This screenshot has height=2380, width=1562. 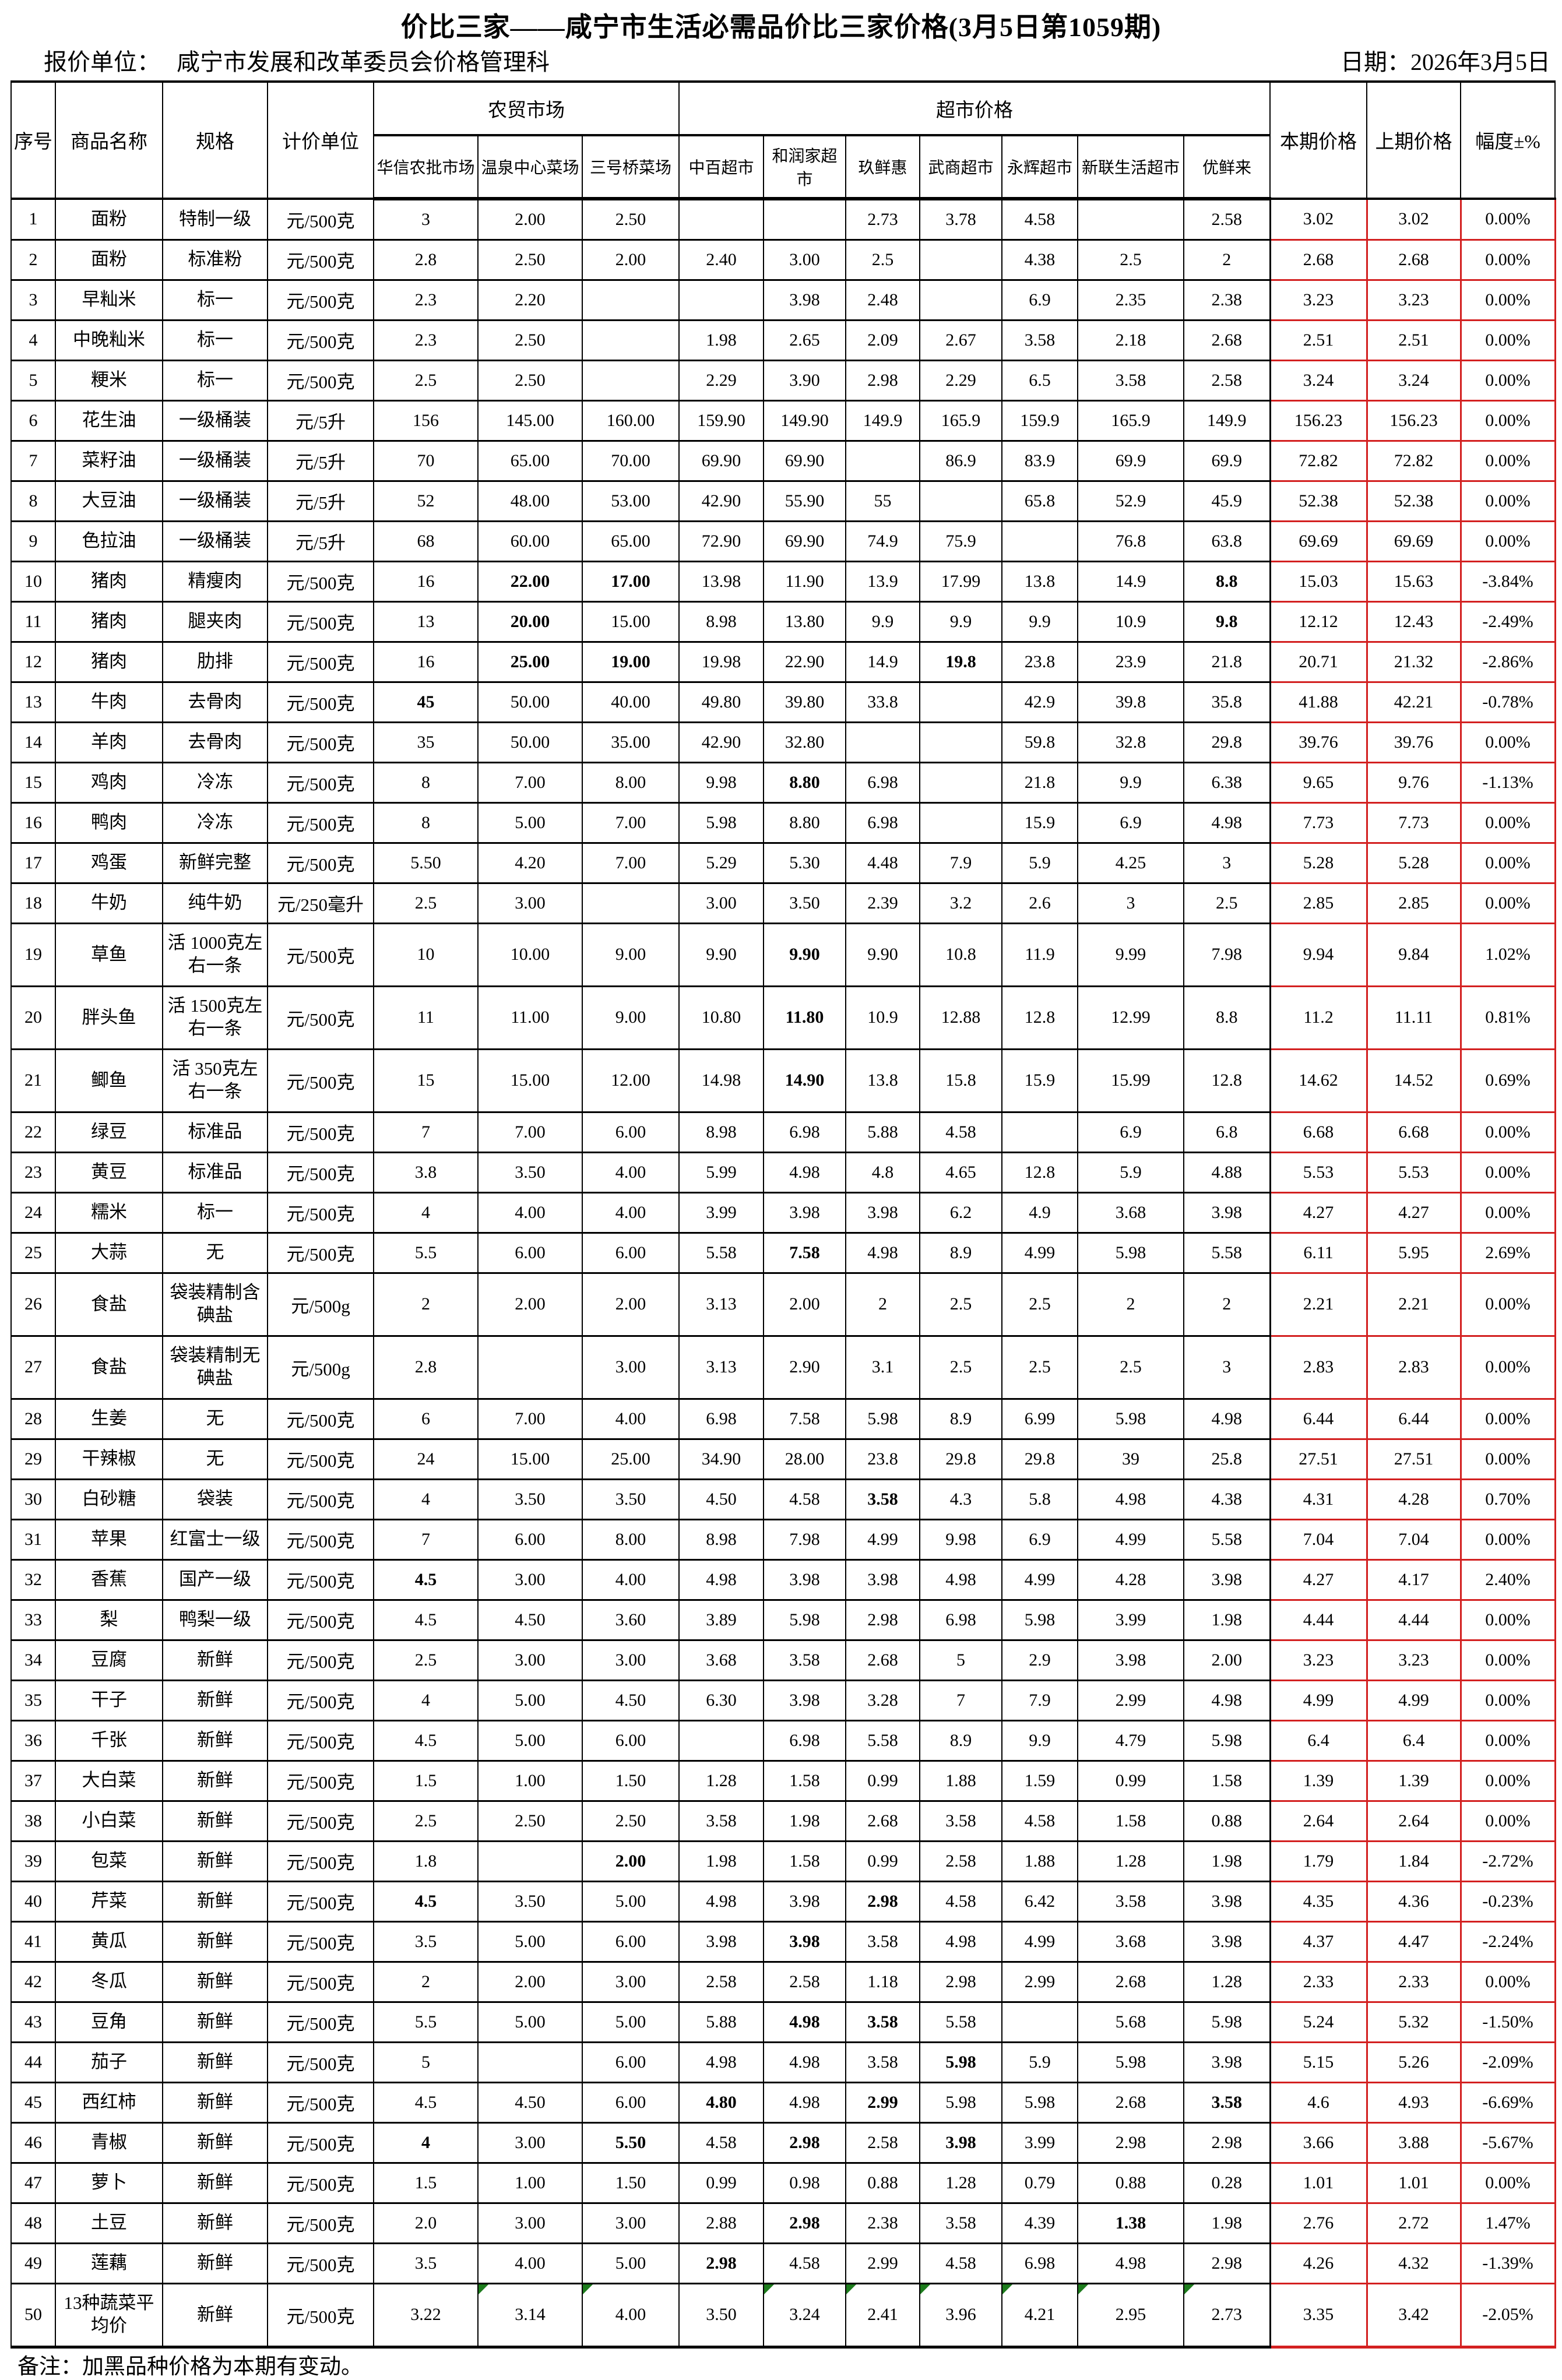 I want to click on cell-price-yonghui: 4.99, so click(x=1040, y=1252).